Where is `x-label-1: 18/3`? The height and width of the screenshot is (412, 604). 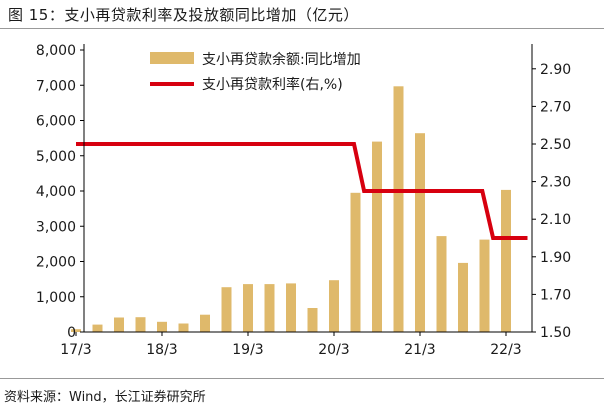
x-label-1: 18/3 is located at coordinates (161, 350).